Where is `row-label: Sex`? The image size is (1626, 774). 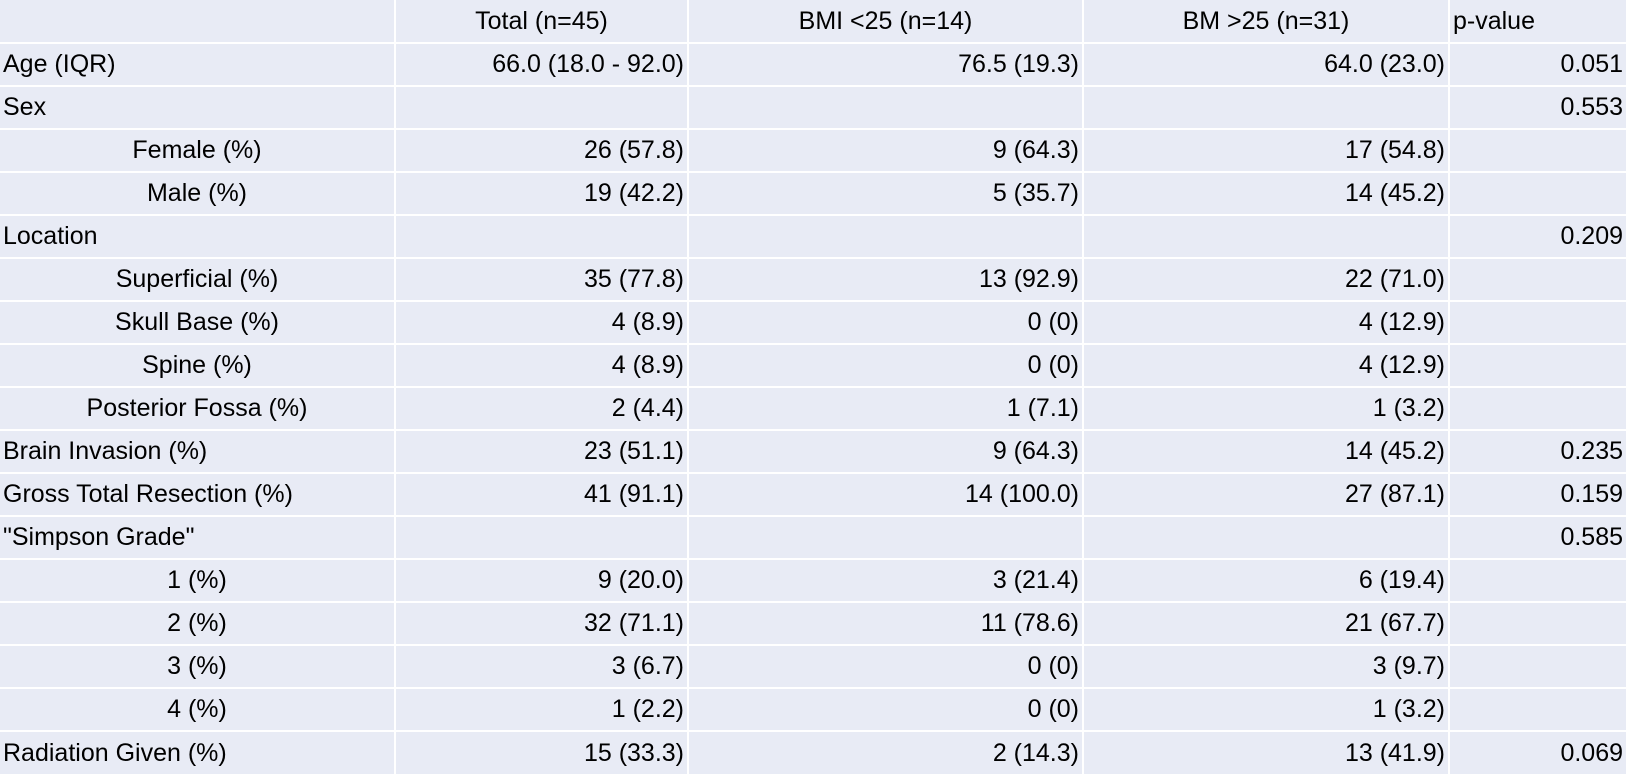
row-label: Sex is located at coordinates (198, 108).